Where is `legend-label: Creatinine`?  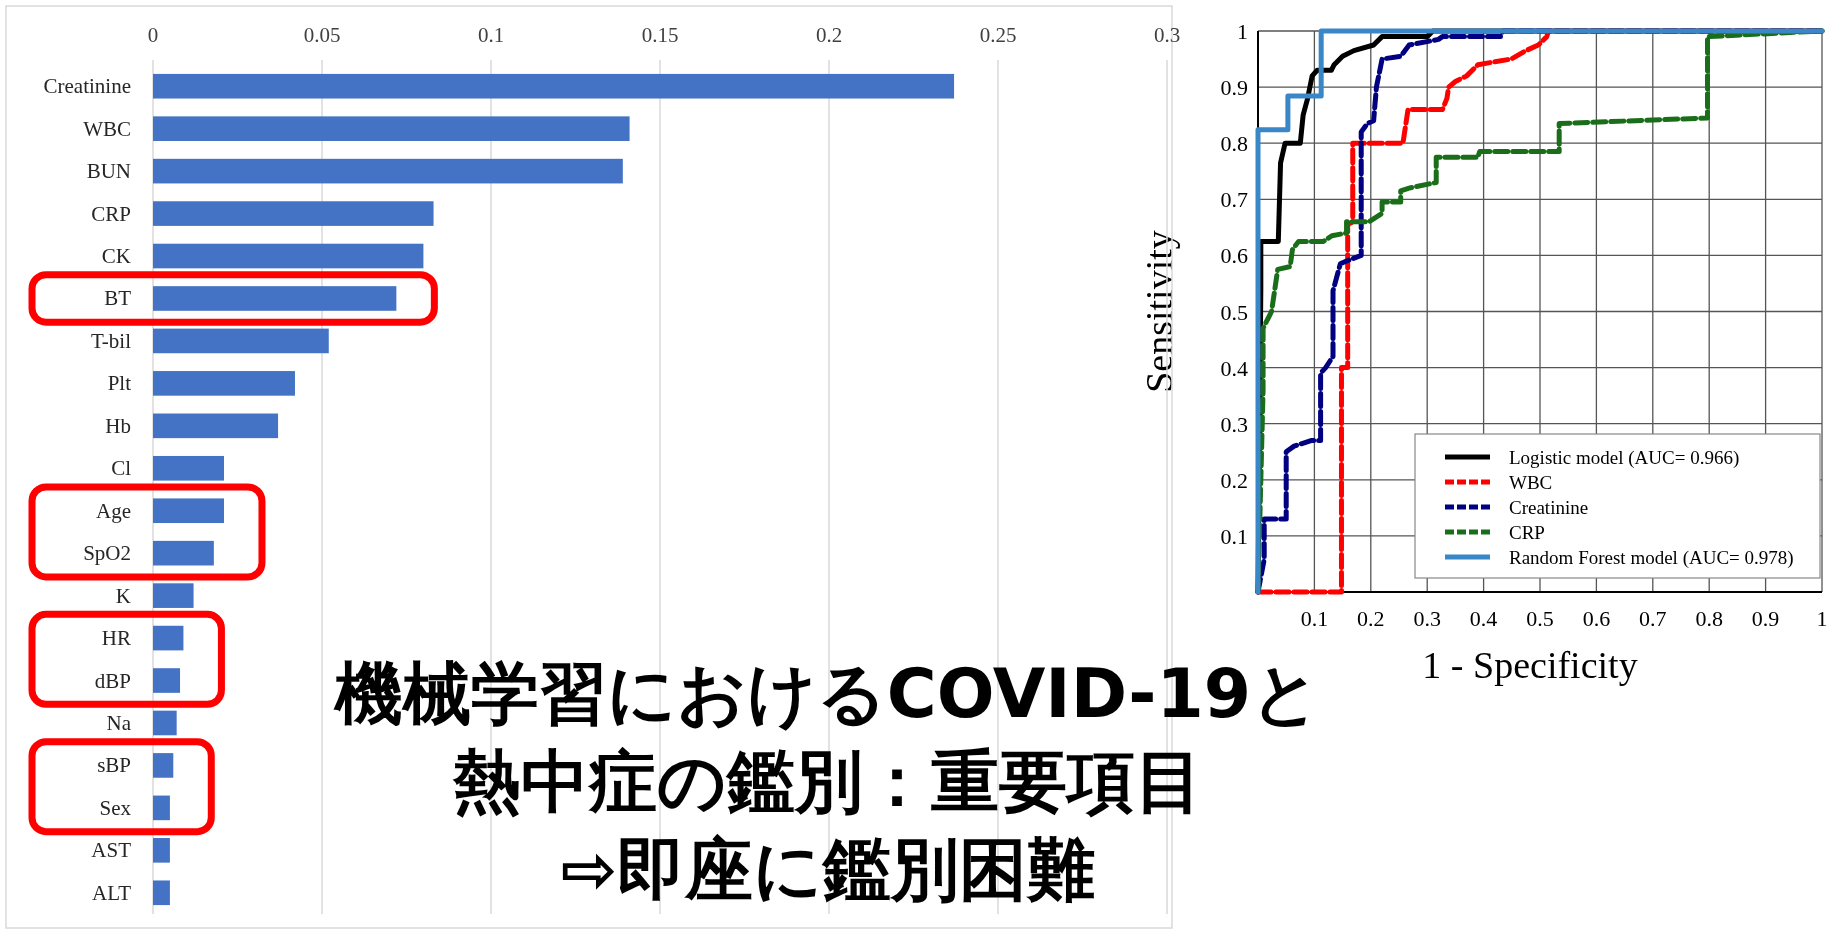
legend-label: Creatinine is located at coordinates (1549, 507).